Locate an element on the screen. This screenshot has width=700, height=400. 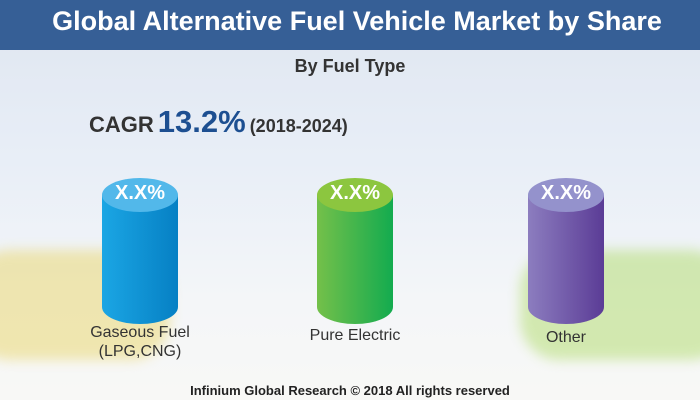
cagr-label: CAGR is located at coordinates (121, 124).